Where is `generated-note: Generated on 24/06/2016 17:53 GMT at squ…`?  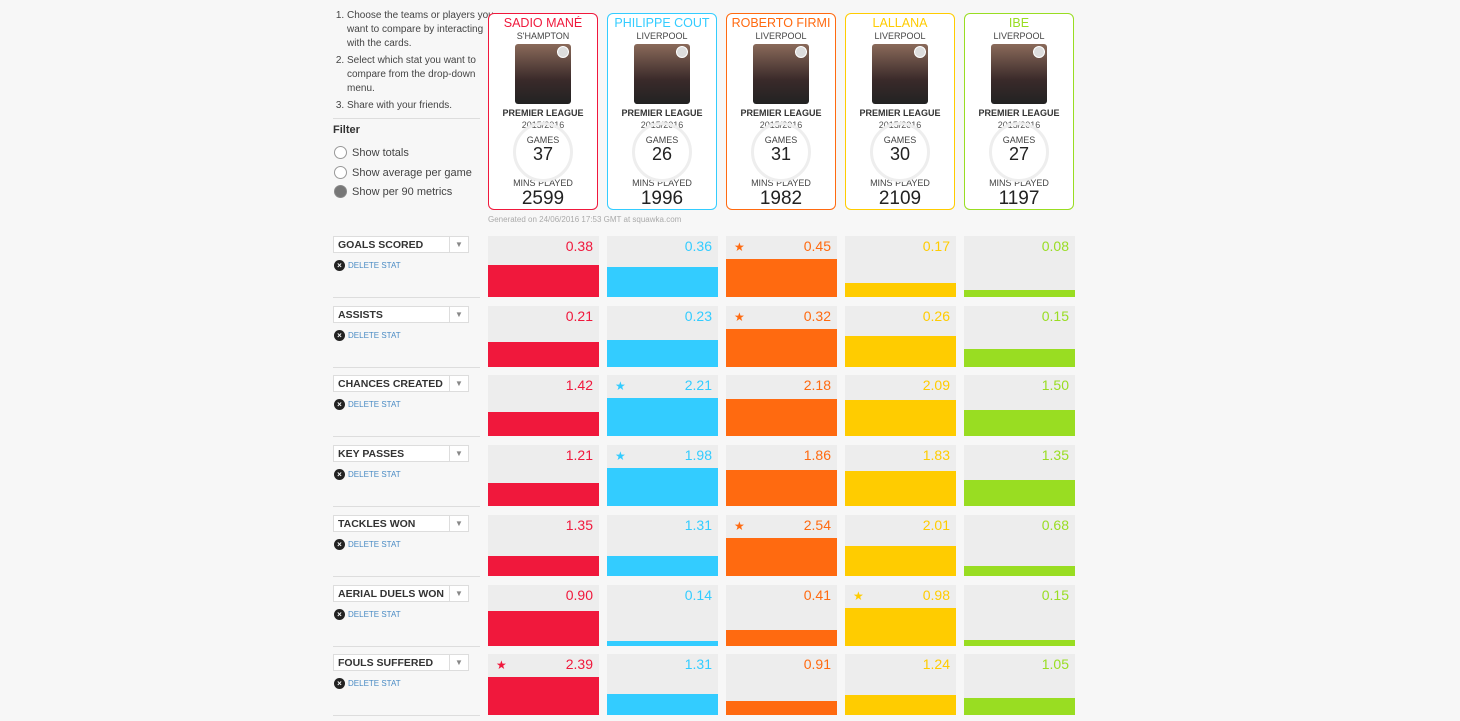
generated-note: Generated on 24/06/2016 17:53 GMT at squ… is located at coordinates (585, 219).